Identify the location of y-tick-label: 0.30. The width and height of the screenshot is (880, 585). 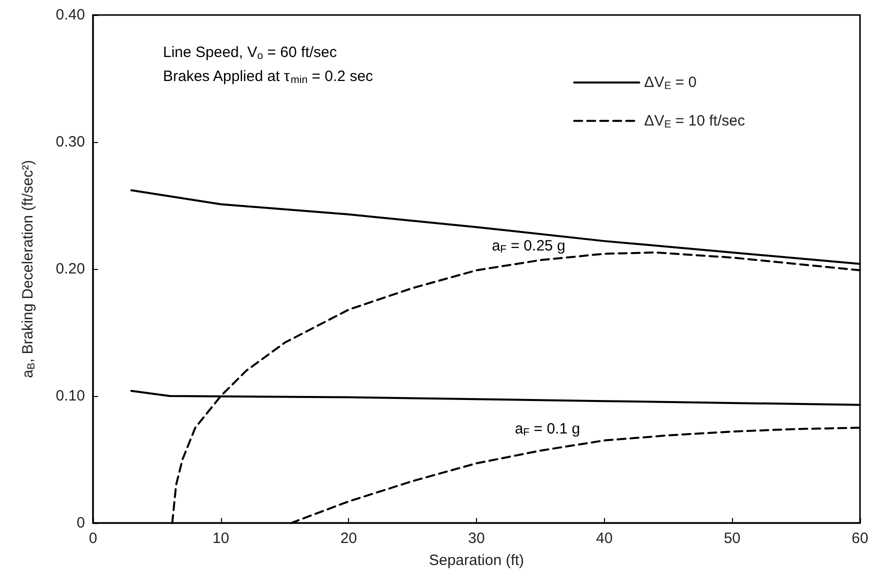
(70, 142).